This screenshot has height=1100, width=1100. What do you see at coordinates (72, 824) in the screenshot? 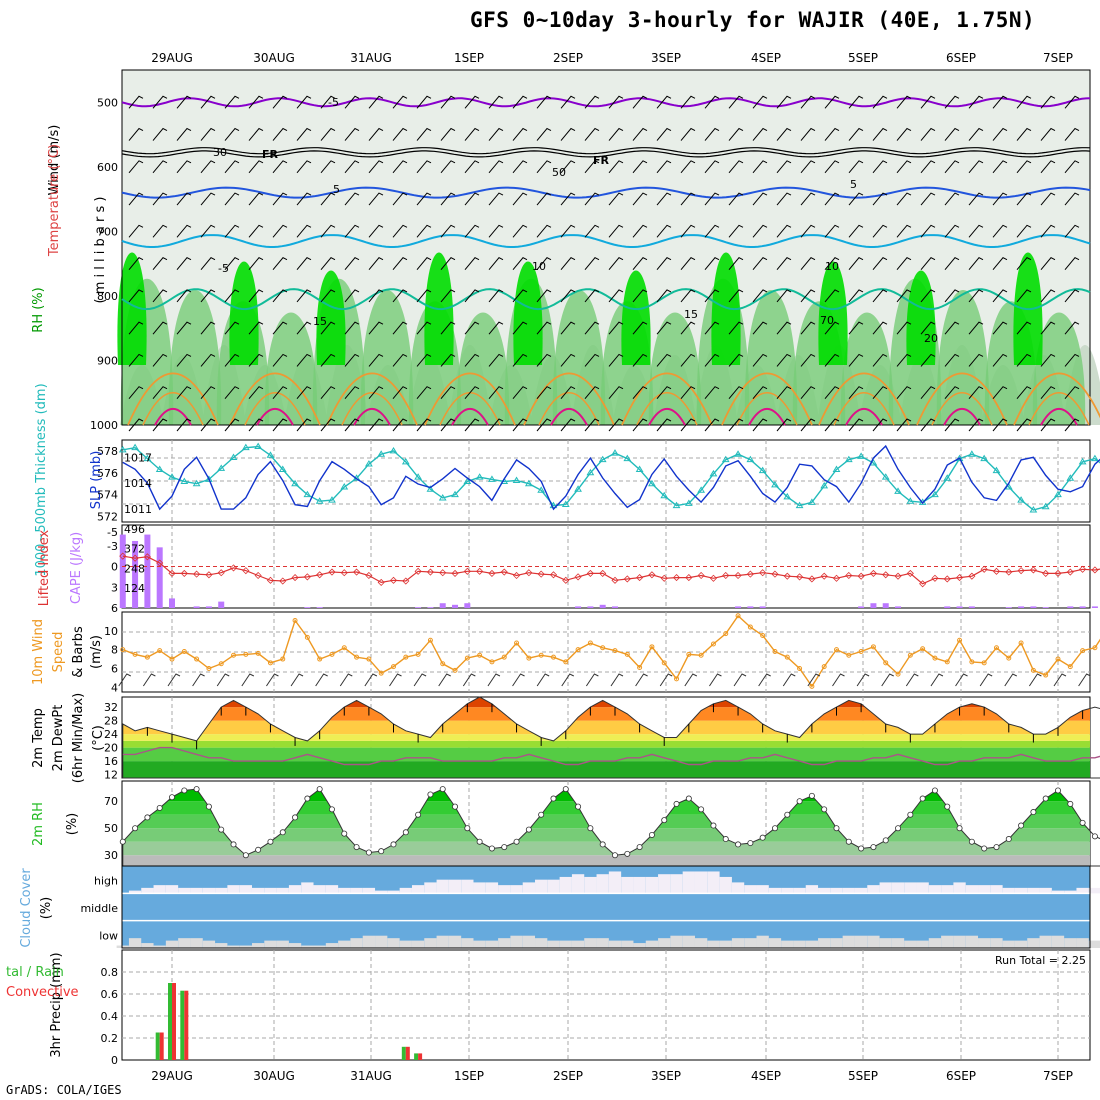
I see `rh2m-unit-label: (%)` at bounding box center [72, 824].